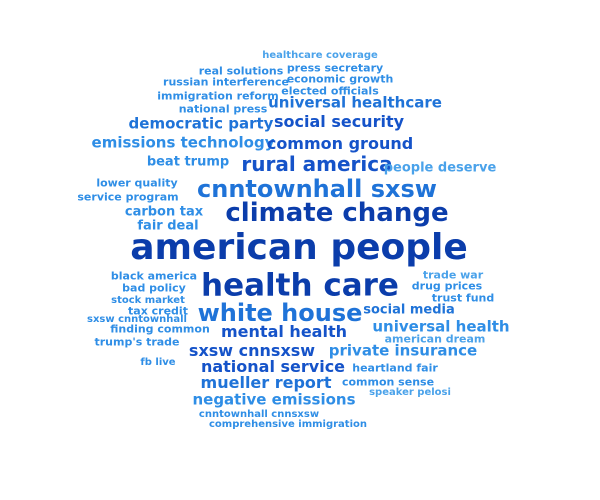  I want to click on word-bad-policy: bad policy, so click(154, 288).